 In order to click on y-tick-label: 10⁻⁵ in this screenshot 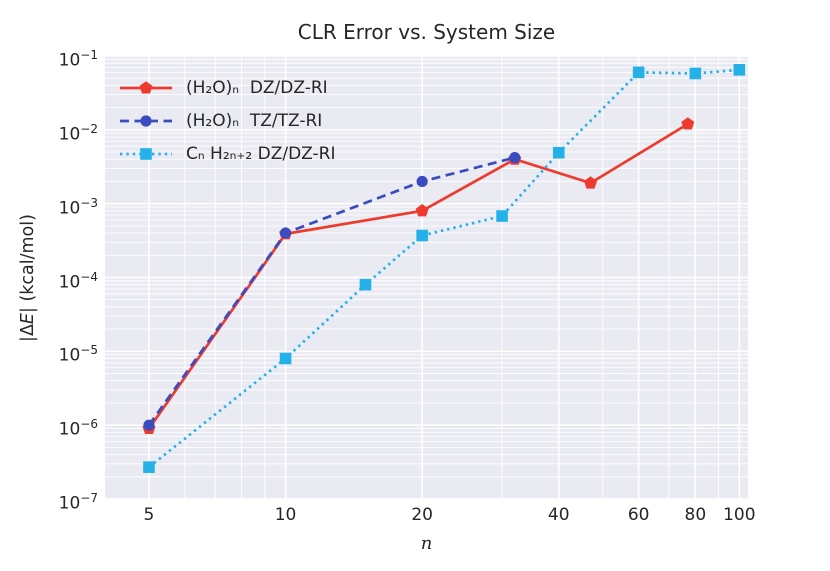, I will do `click(78, 354)`.